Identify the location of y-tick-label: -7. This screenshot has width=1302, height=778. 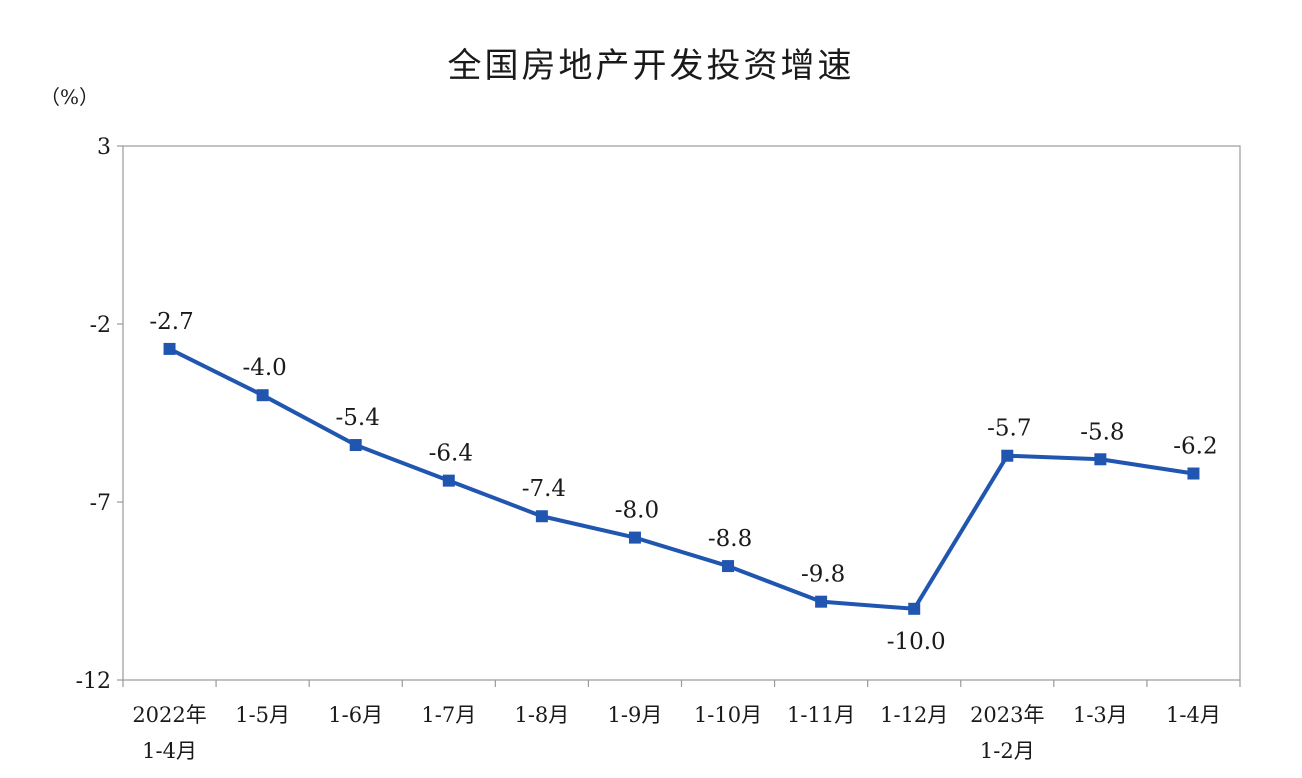
(100, 503).